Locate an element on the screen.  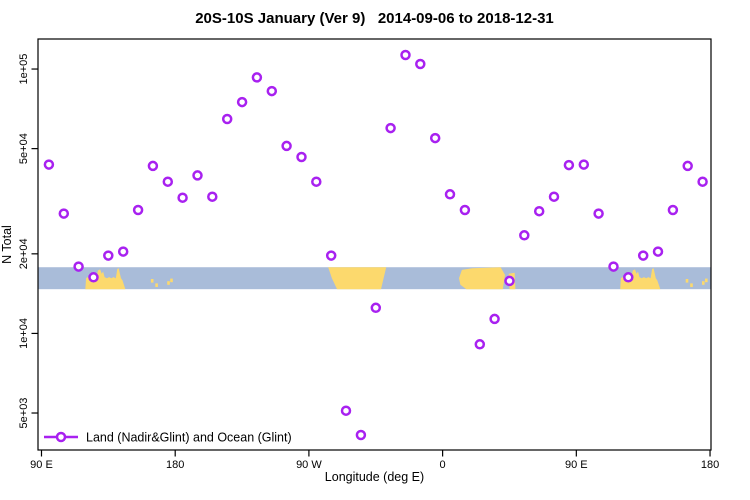
x-tick-label: 90 W is located at coordinates (309, 465).